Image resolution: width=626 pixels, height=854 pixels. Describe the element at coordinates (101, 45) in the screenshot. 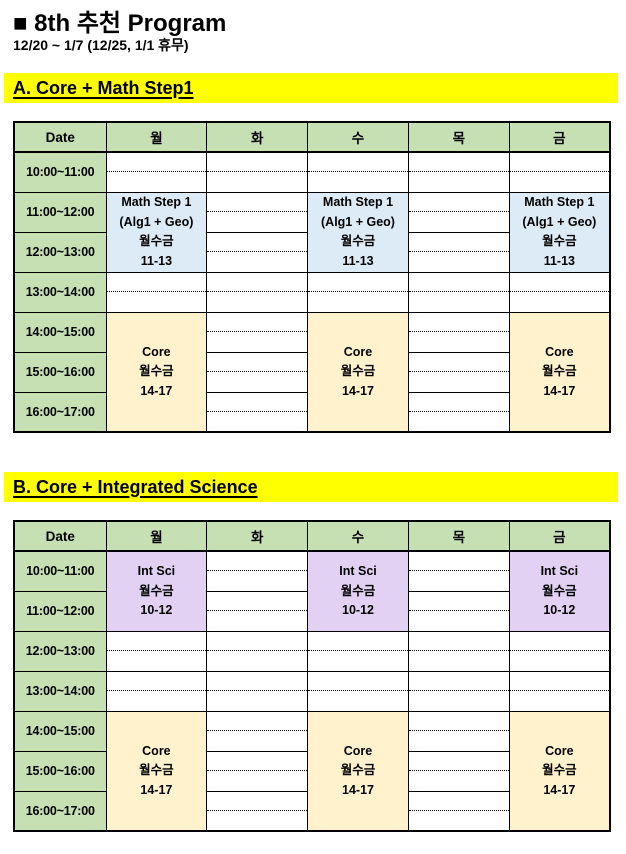

I see `date-range: 12/20 ~ 1/7 (12/25, 1/1 휴무)` at that location.